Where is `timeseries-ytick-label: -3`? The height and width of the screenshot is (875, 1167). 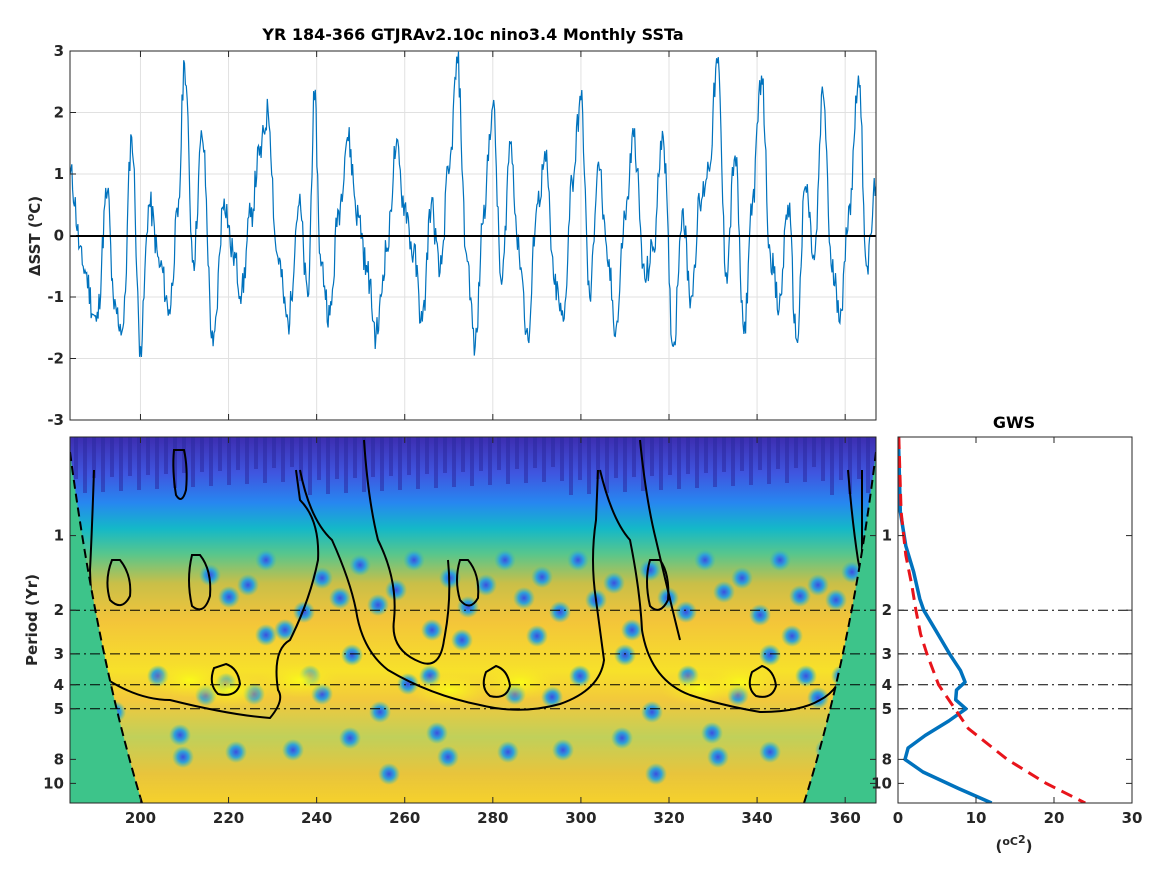
timeseries-ytick-label: -3 is located at coordinates (55, 420).